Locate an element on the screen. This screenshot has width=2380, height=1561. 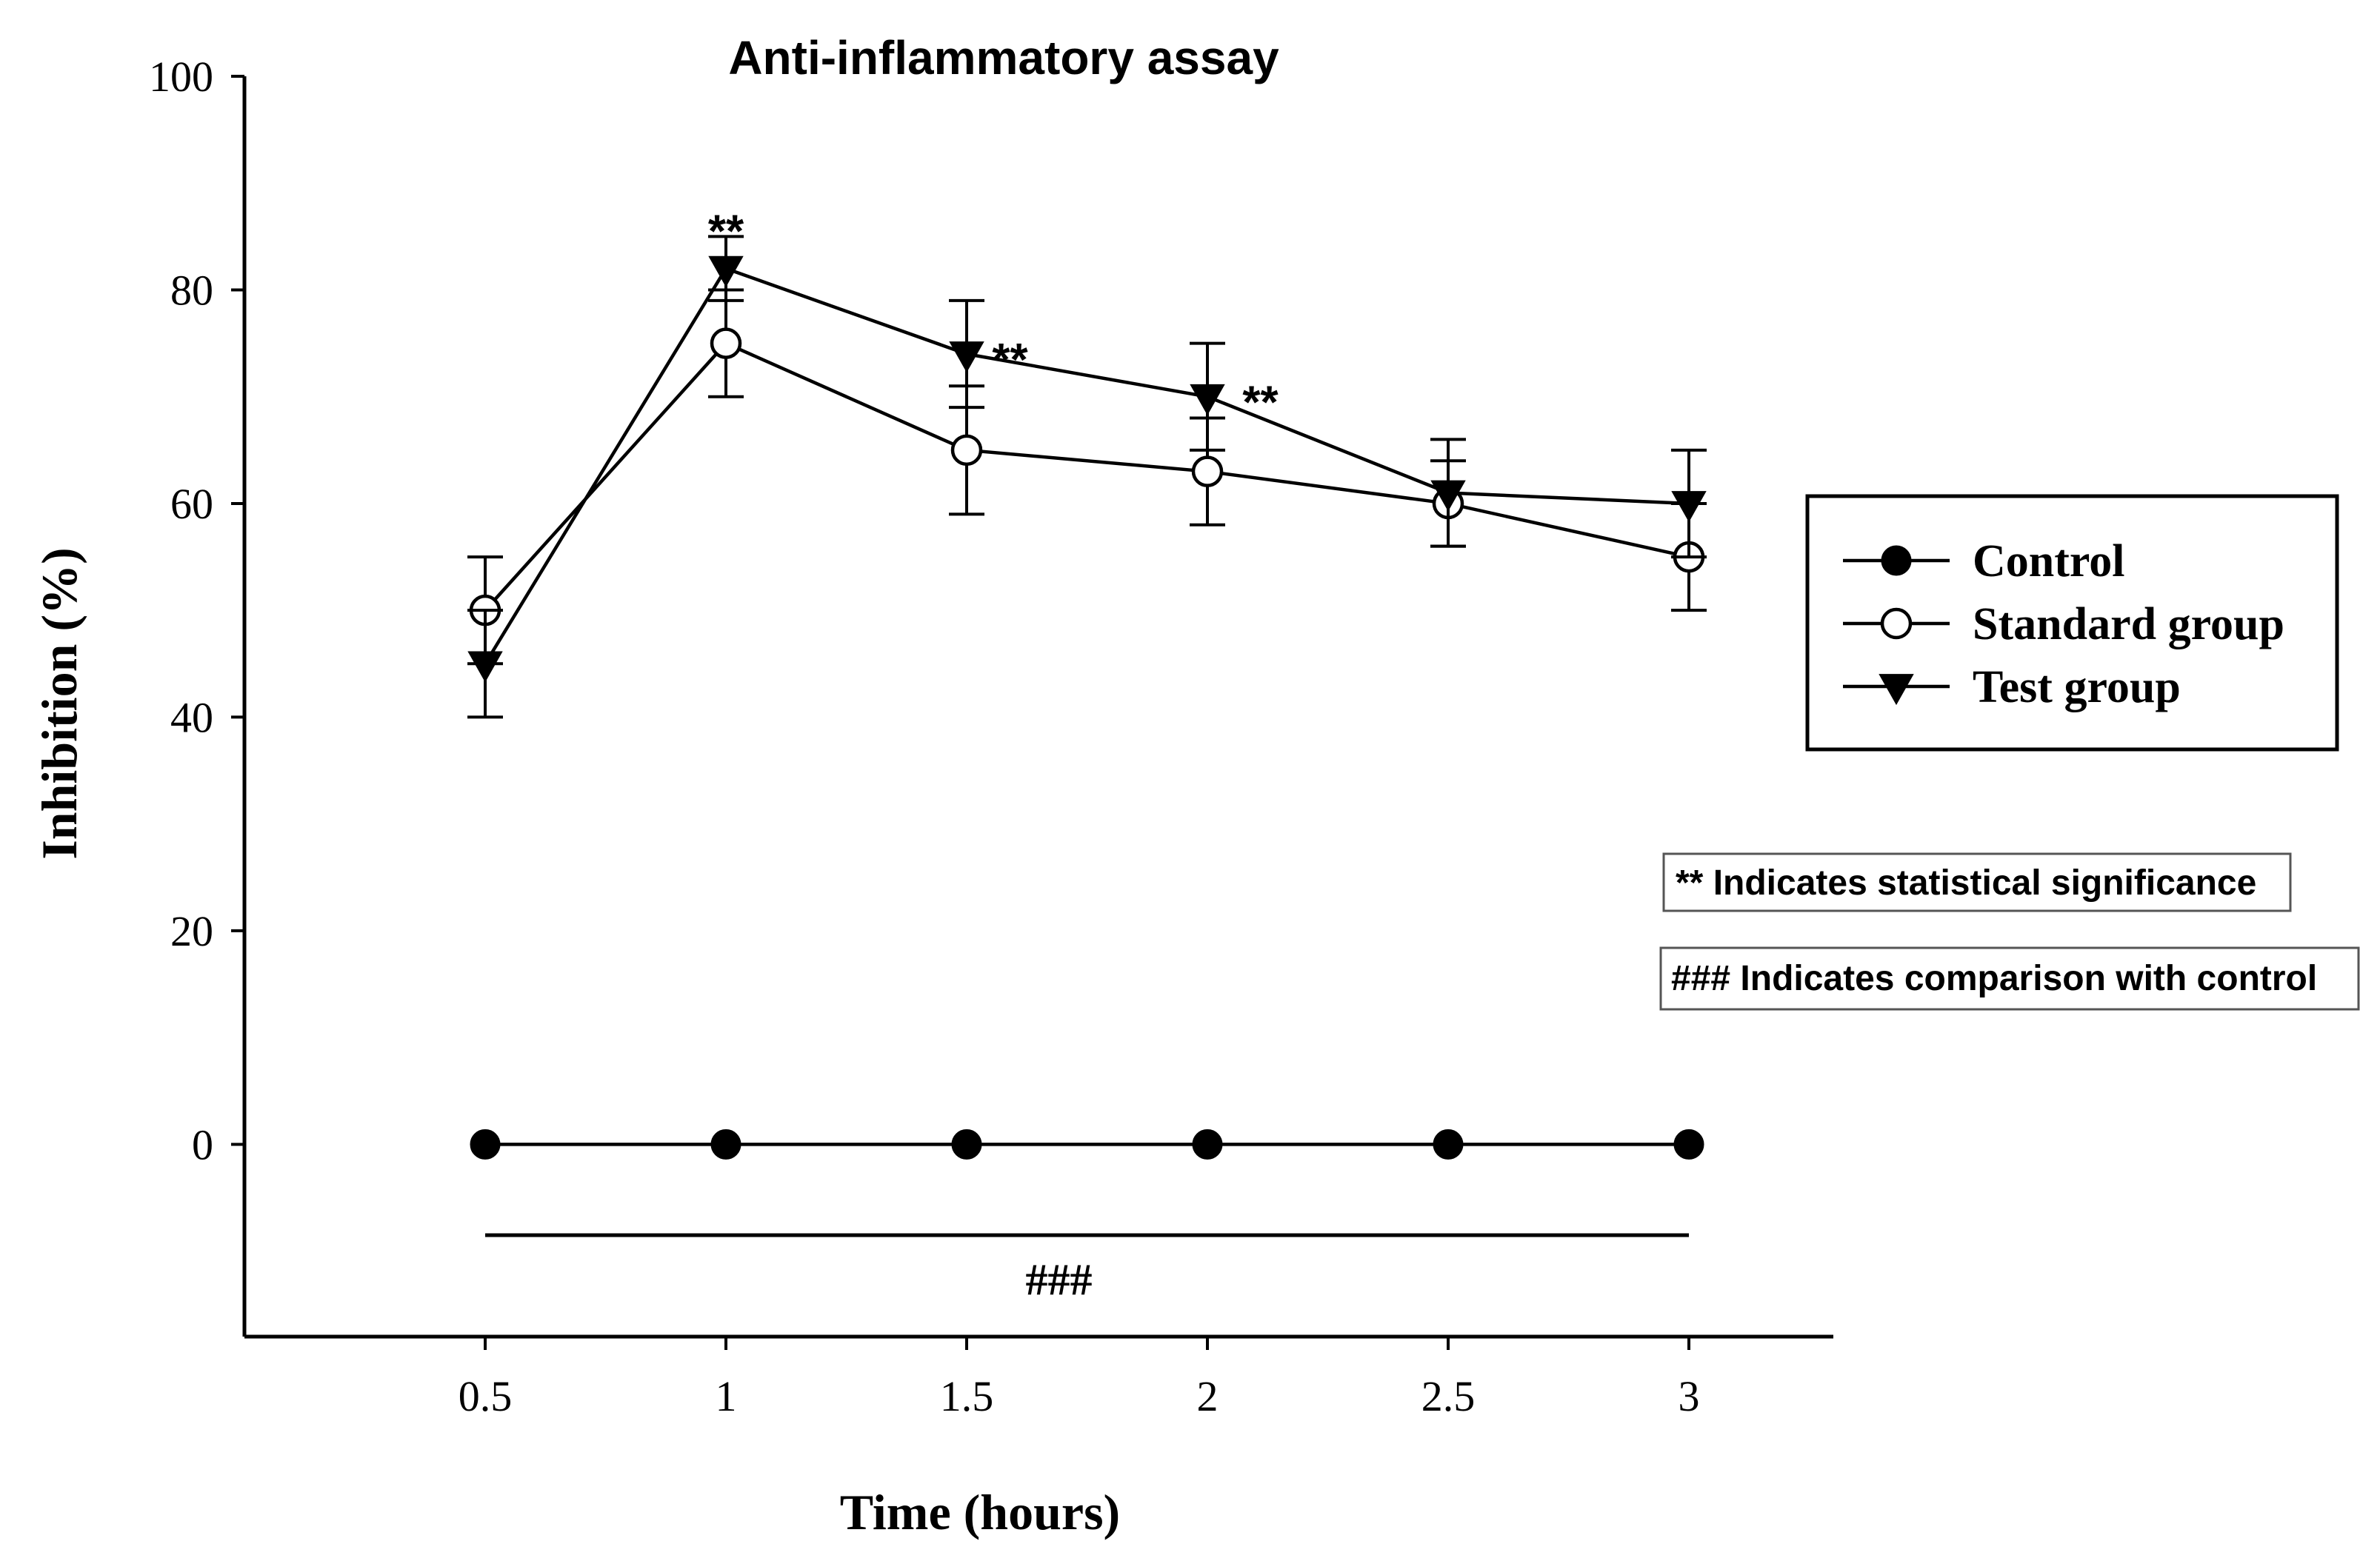
legend-label: Control is located at coordinates (2049, 561).